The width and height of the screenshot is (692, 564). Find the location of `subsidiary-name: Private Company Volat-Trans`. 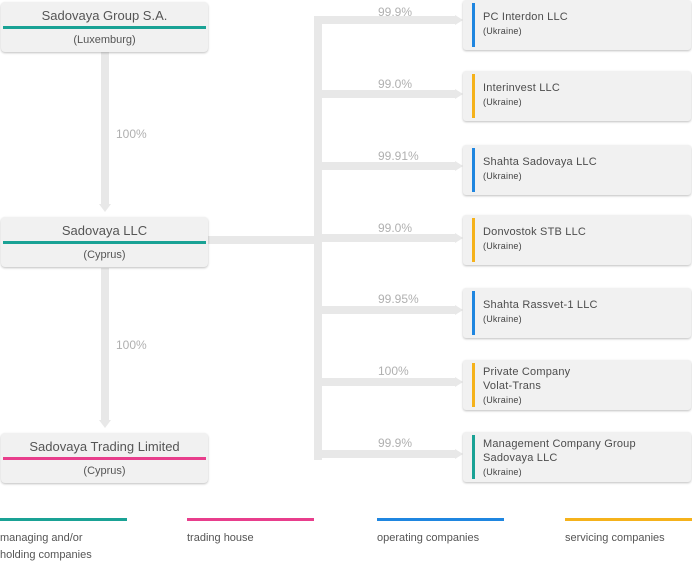

subsidiary-name: Private Company Volat-Trans is located at coordinates (527, 379).